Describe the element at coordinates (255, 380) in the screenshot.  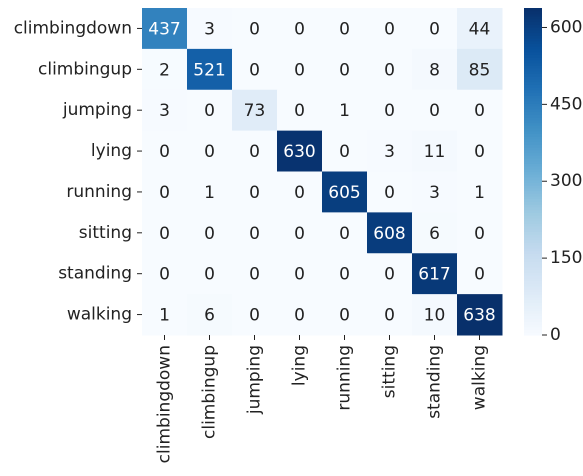
I see `x-tick-label: jumping` at that location.